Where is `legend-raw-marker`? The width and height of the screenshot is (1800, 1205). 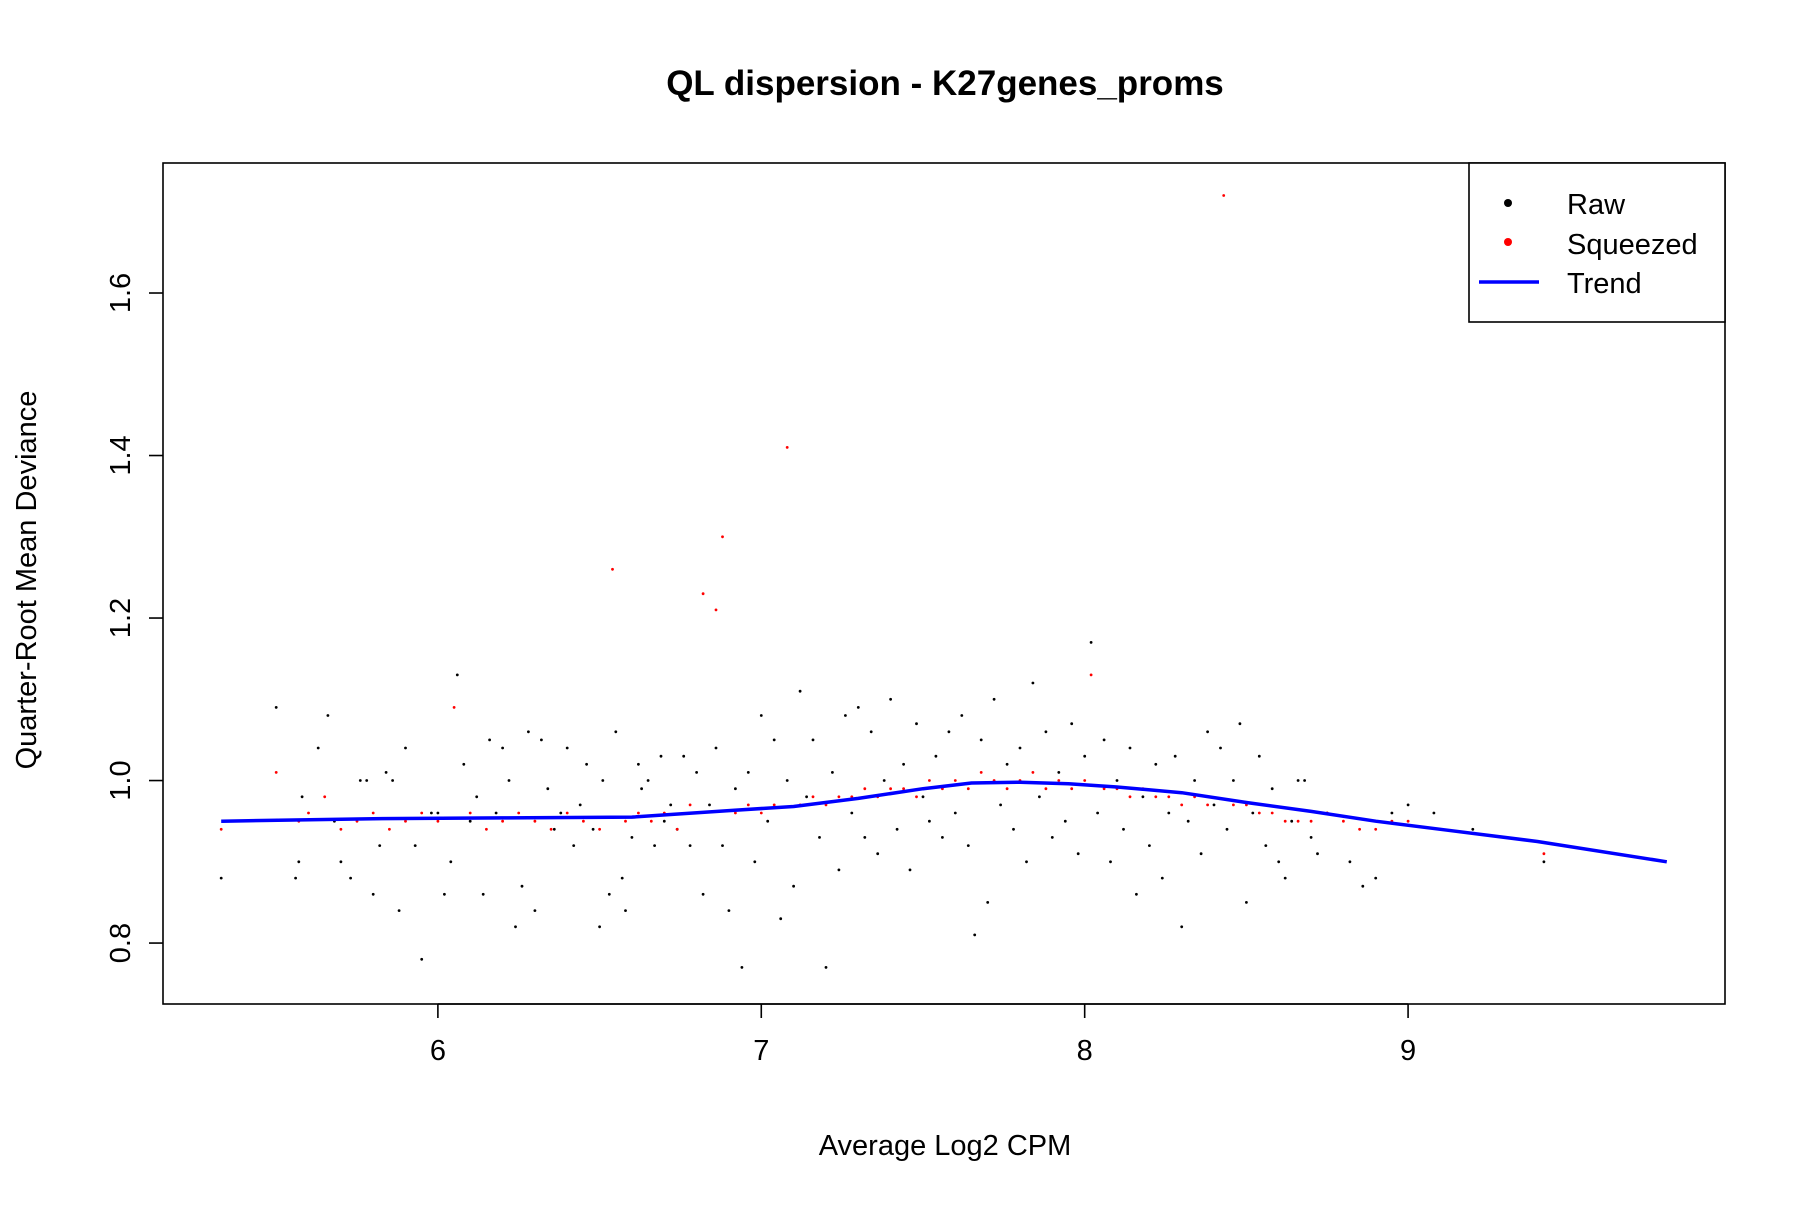
legend-raw-marker is located at coordinates (1508, 203).